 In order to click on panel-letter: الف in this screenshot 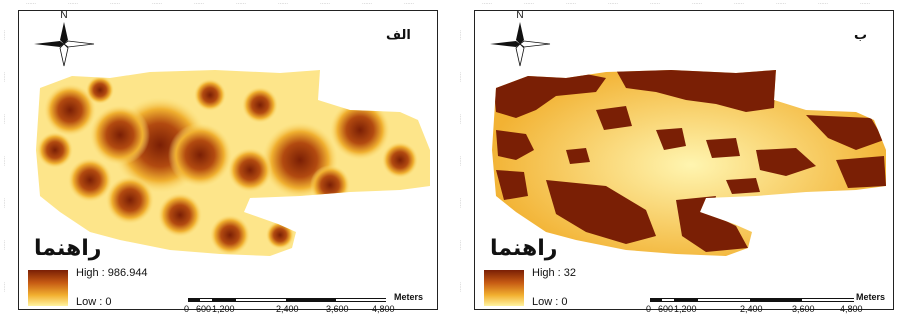, I will do `click(398, 35)`.